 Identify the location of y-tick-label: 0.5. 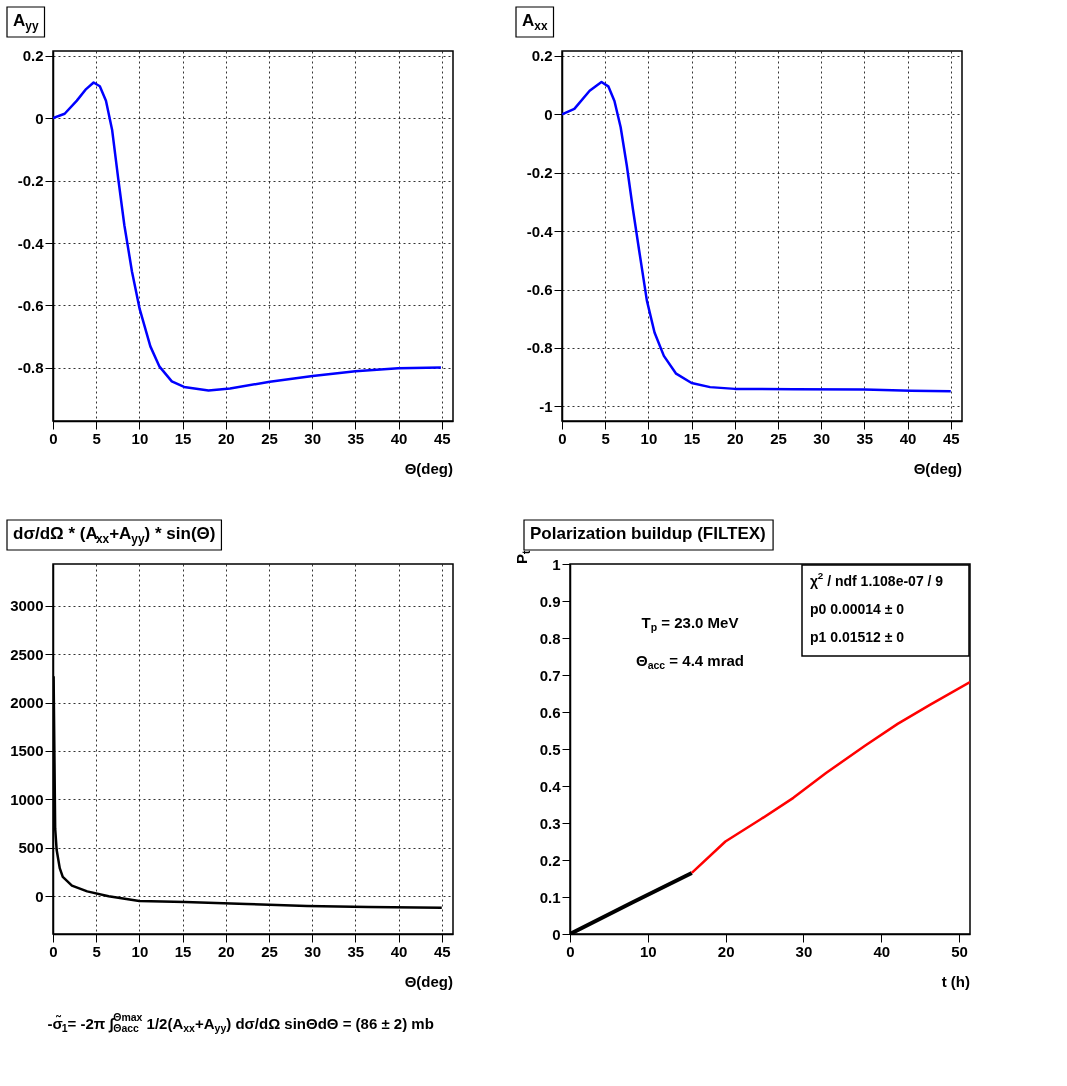
(550, 749).